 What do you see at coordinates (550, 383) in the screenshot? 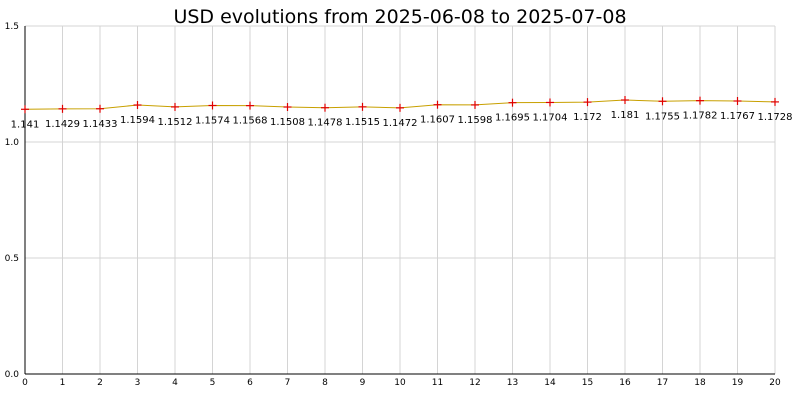
I see `x-tick-label: 14` at bounding box center [550, 383].